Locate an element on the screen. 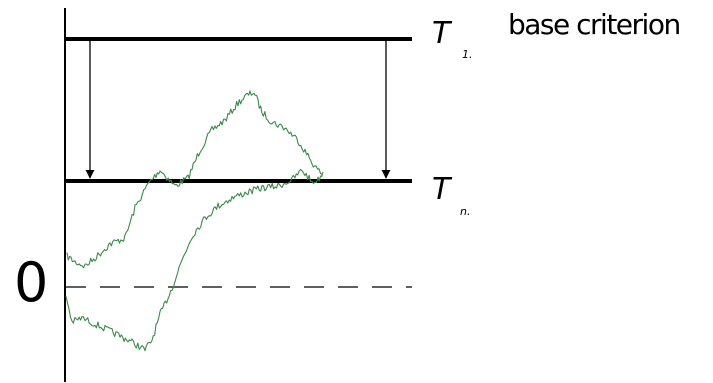 This screenshot has width=713, height=383. threshold-tn-symbol: T is located at coordinates (441, 189).